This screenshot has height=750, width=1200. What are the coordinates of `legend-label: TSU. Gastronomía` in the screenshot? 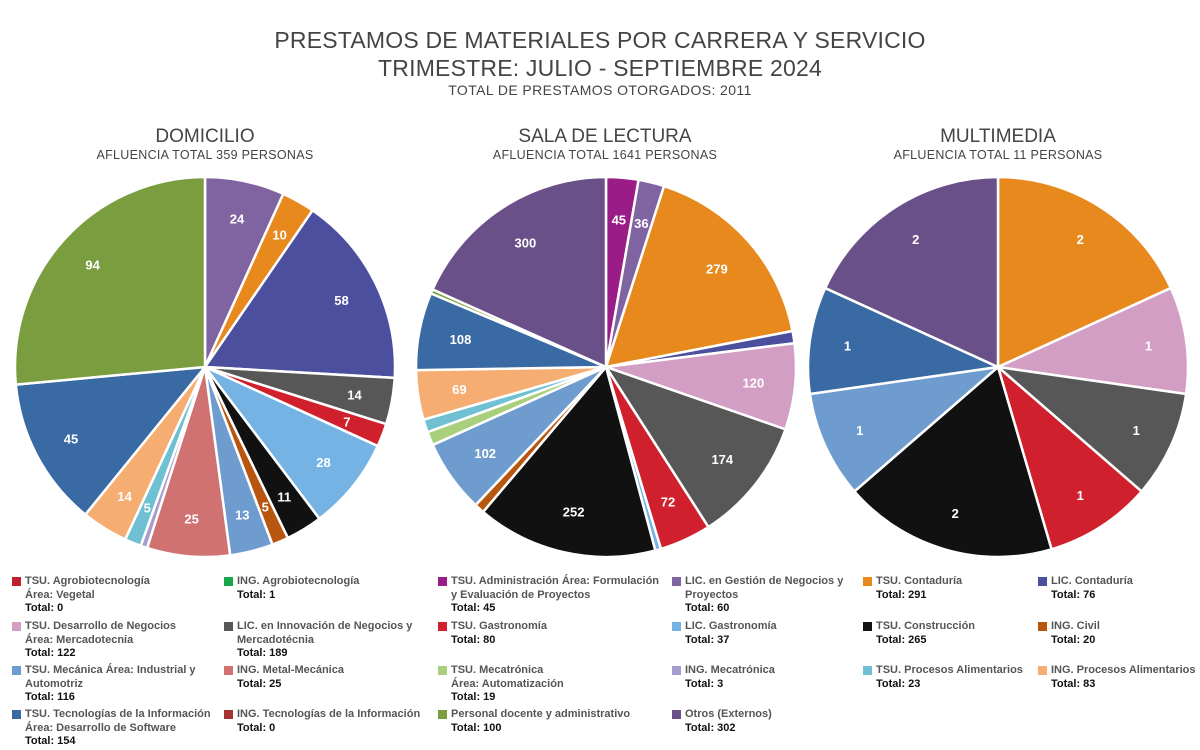 It's located at (499, 626).